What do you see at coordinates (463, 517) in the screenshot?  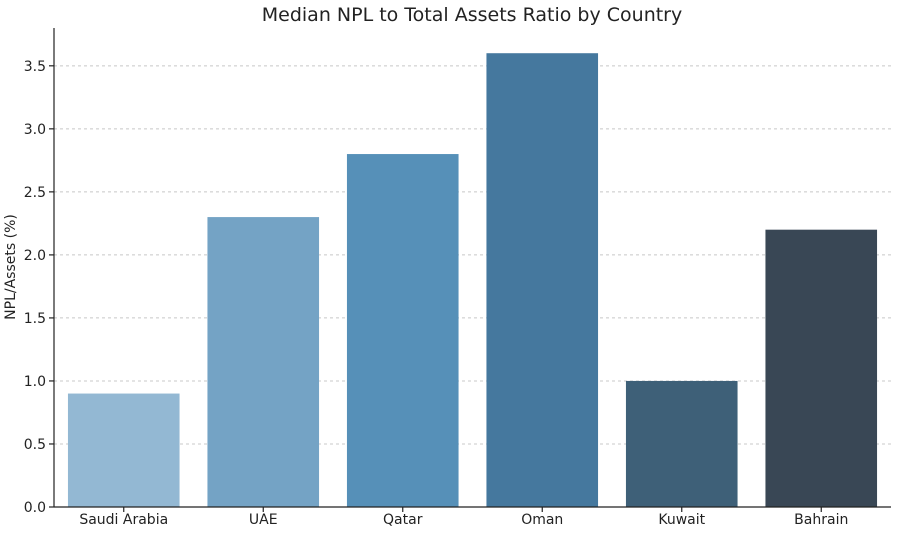 I see `x-axis-ticks: Saudi Arabia UAE Qatar Oman Kuwait Bahrain` at bounding box center [463, 517].